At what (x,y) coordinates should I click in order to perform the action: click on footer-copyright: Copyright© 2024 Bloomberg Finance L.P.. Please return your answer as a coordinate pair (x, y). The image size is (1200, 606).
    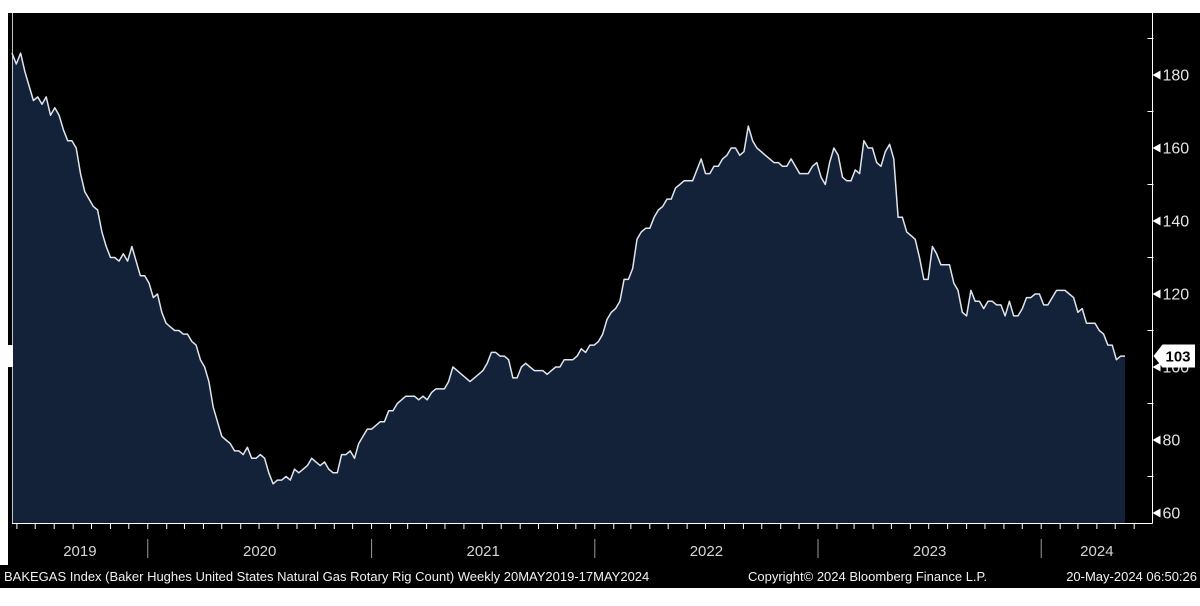
    Looking at the image, I should click on (868, 576).